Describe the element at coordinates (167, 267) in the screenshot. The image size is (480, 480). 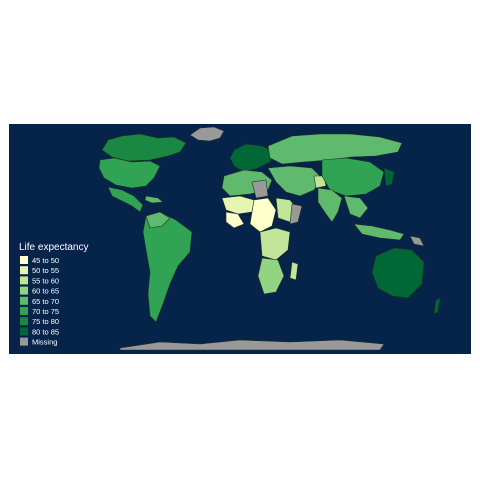
I see `region-south-america` at that location.